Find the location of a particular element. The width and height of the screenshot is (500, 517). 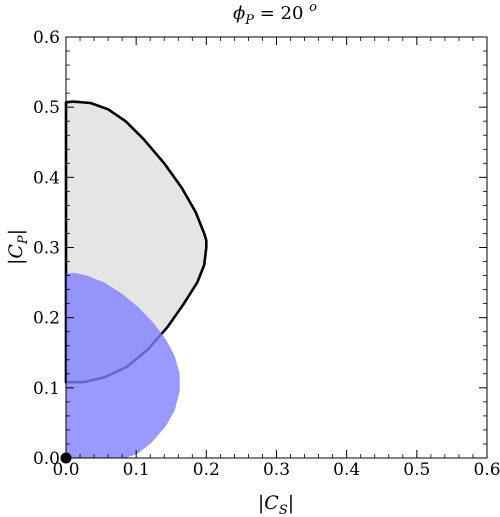

y-axis-label: |CP| is located at coordinates (18, 247).